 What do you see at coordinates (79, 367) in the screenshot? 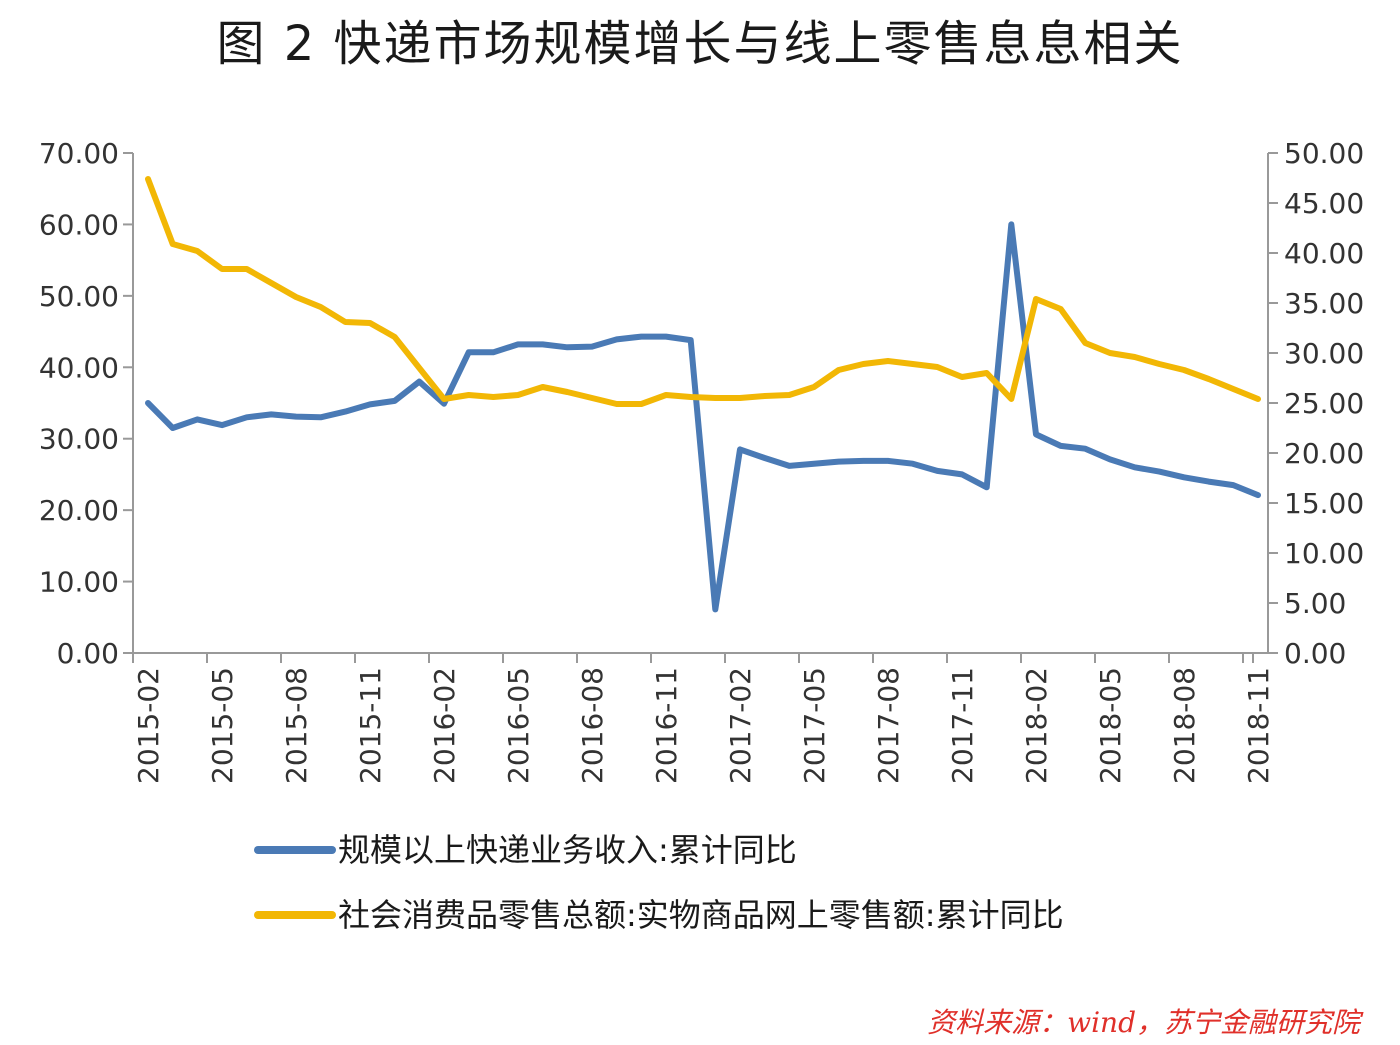
I see `left-tick-label: 40.00` at bounding box center [79, 367].